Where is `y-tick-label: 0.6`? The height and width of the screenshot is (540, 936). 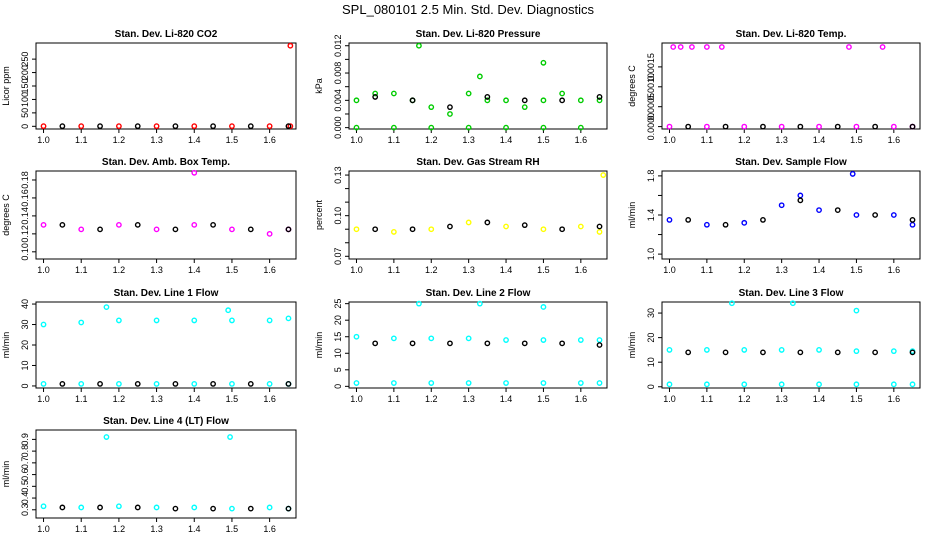
y-tick-label: 0.6 is located at coordinates (25, 474).